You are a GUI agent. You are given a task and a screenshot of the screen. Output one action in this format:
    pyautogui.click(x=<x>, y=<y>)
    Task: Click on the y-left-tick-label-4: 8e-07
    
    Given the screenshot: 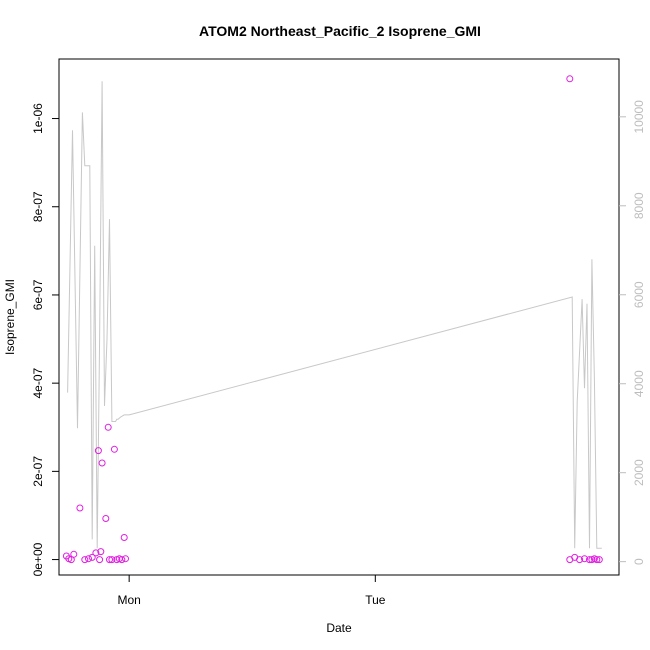 What is the action you would take?
    pyautogui.click(x=38, y=206)
    